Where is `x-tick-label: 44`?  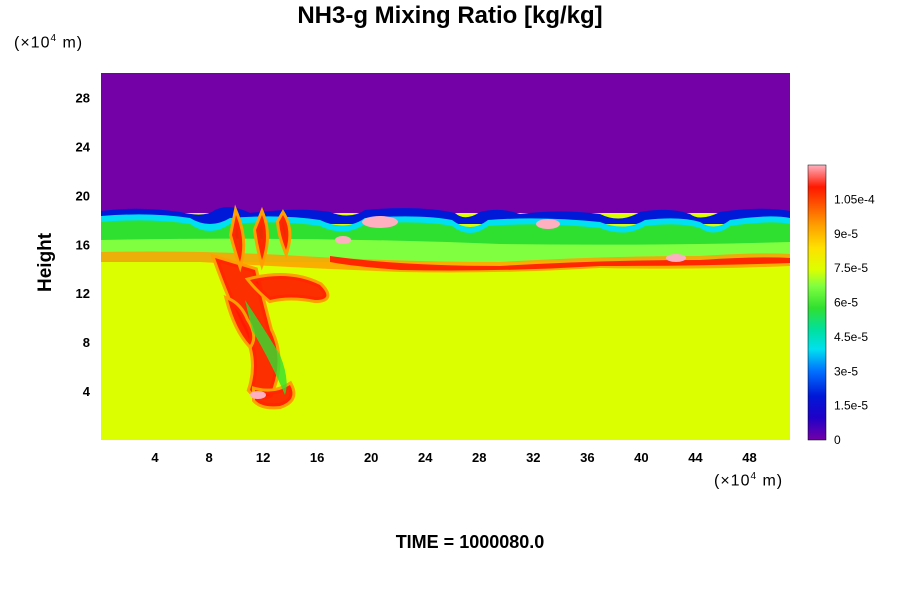 x-tick-label: 44 is located at coordinates (695, 457).